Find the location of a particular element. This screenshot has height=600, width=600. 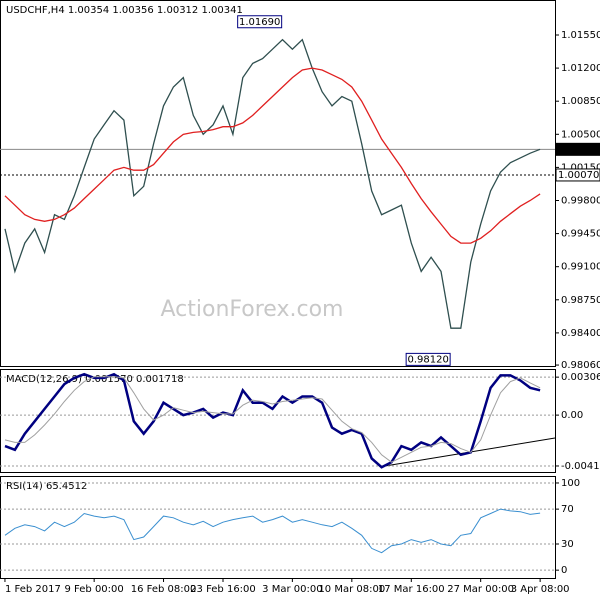

x-tick-label: 10 Mar 08:00 is located at coordinates (351, 589).